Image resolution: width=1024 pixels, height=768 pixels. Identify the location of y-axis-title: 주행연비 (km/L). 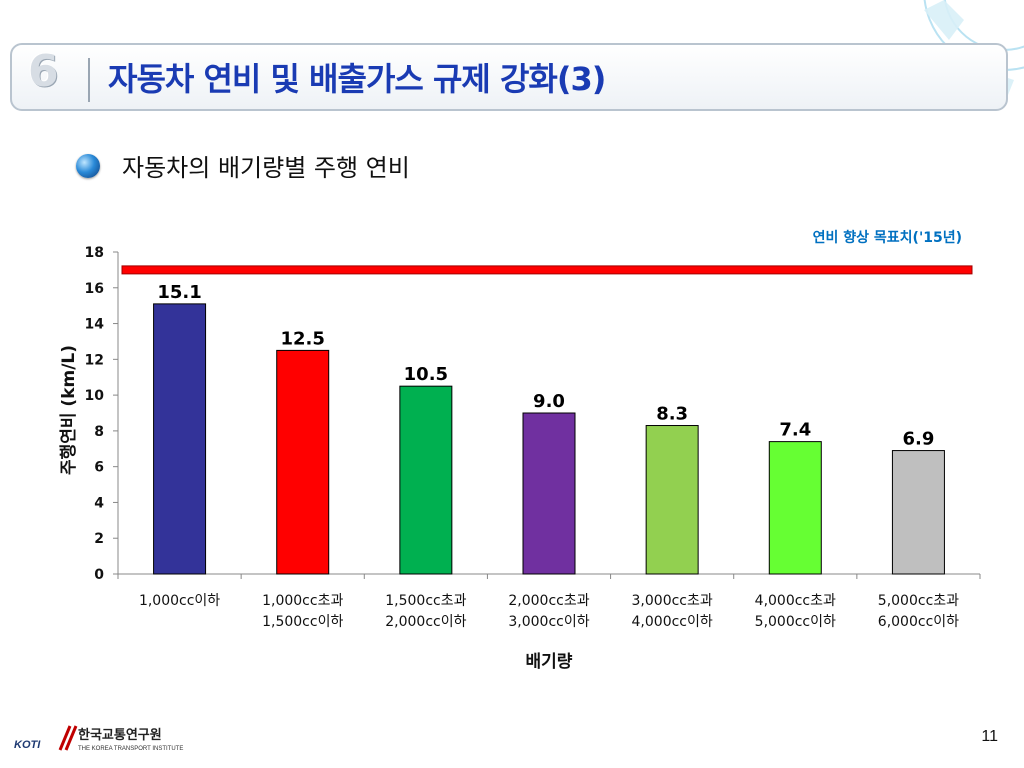
(69, 410).